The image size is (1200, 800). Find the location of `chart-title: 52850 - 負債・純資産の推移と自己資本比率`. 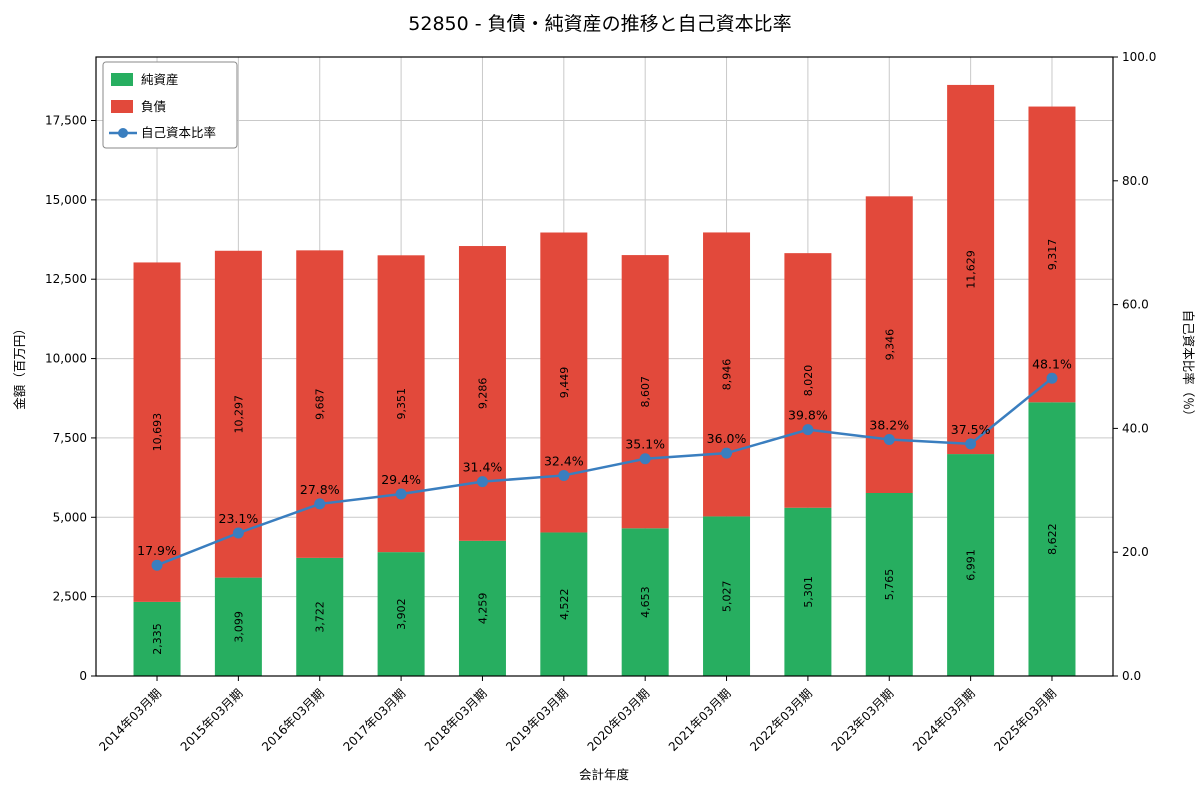

chart-title: 52850 - 負債・純資産の推移と自己資本比率 is located at coordinates (599, 24).